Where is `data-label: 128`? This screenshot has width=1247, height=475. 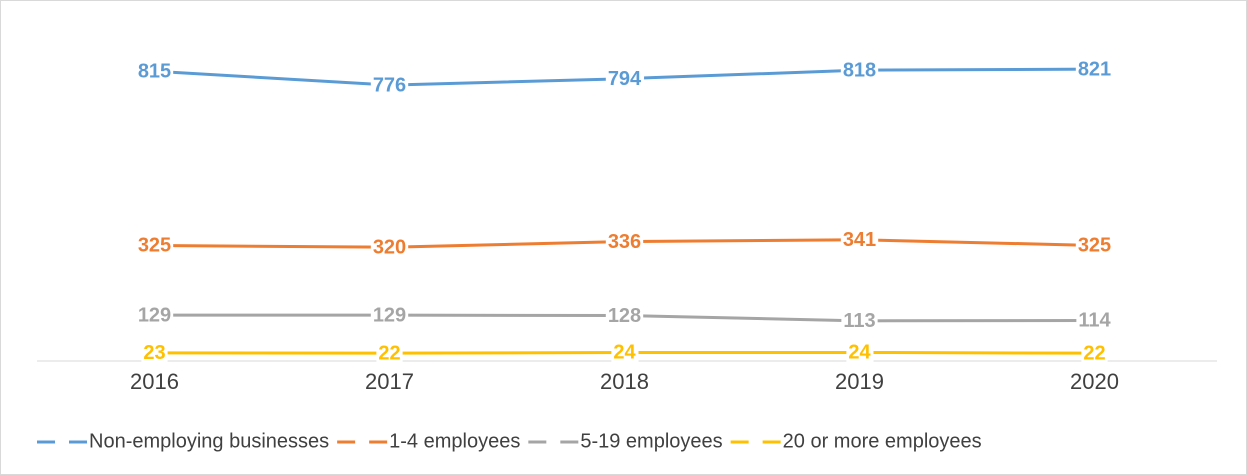
data-label: 128 is located at coordinates (624, 316).